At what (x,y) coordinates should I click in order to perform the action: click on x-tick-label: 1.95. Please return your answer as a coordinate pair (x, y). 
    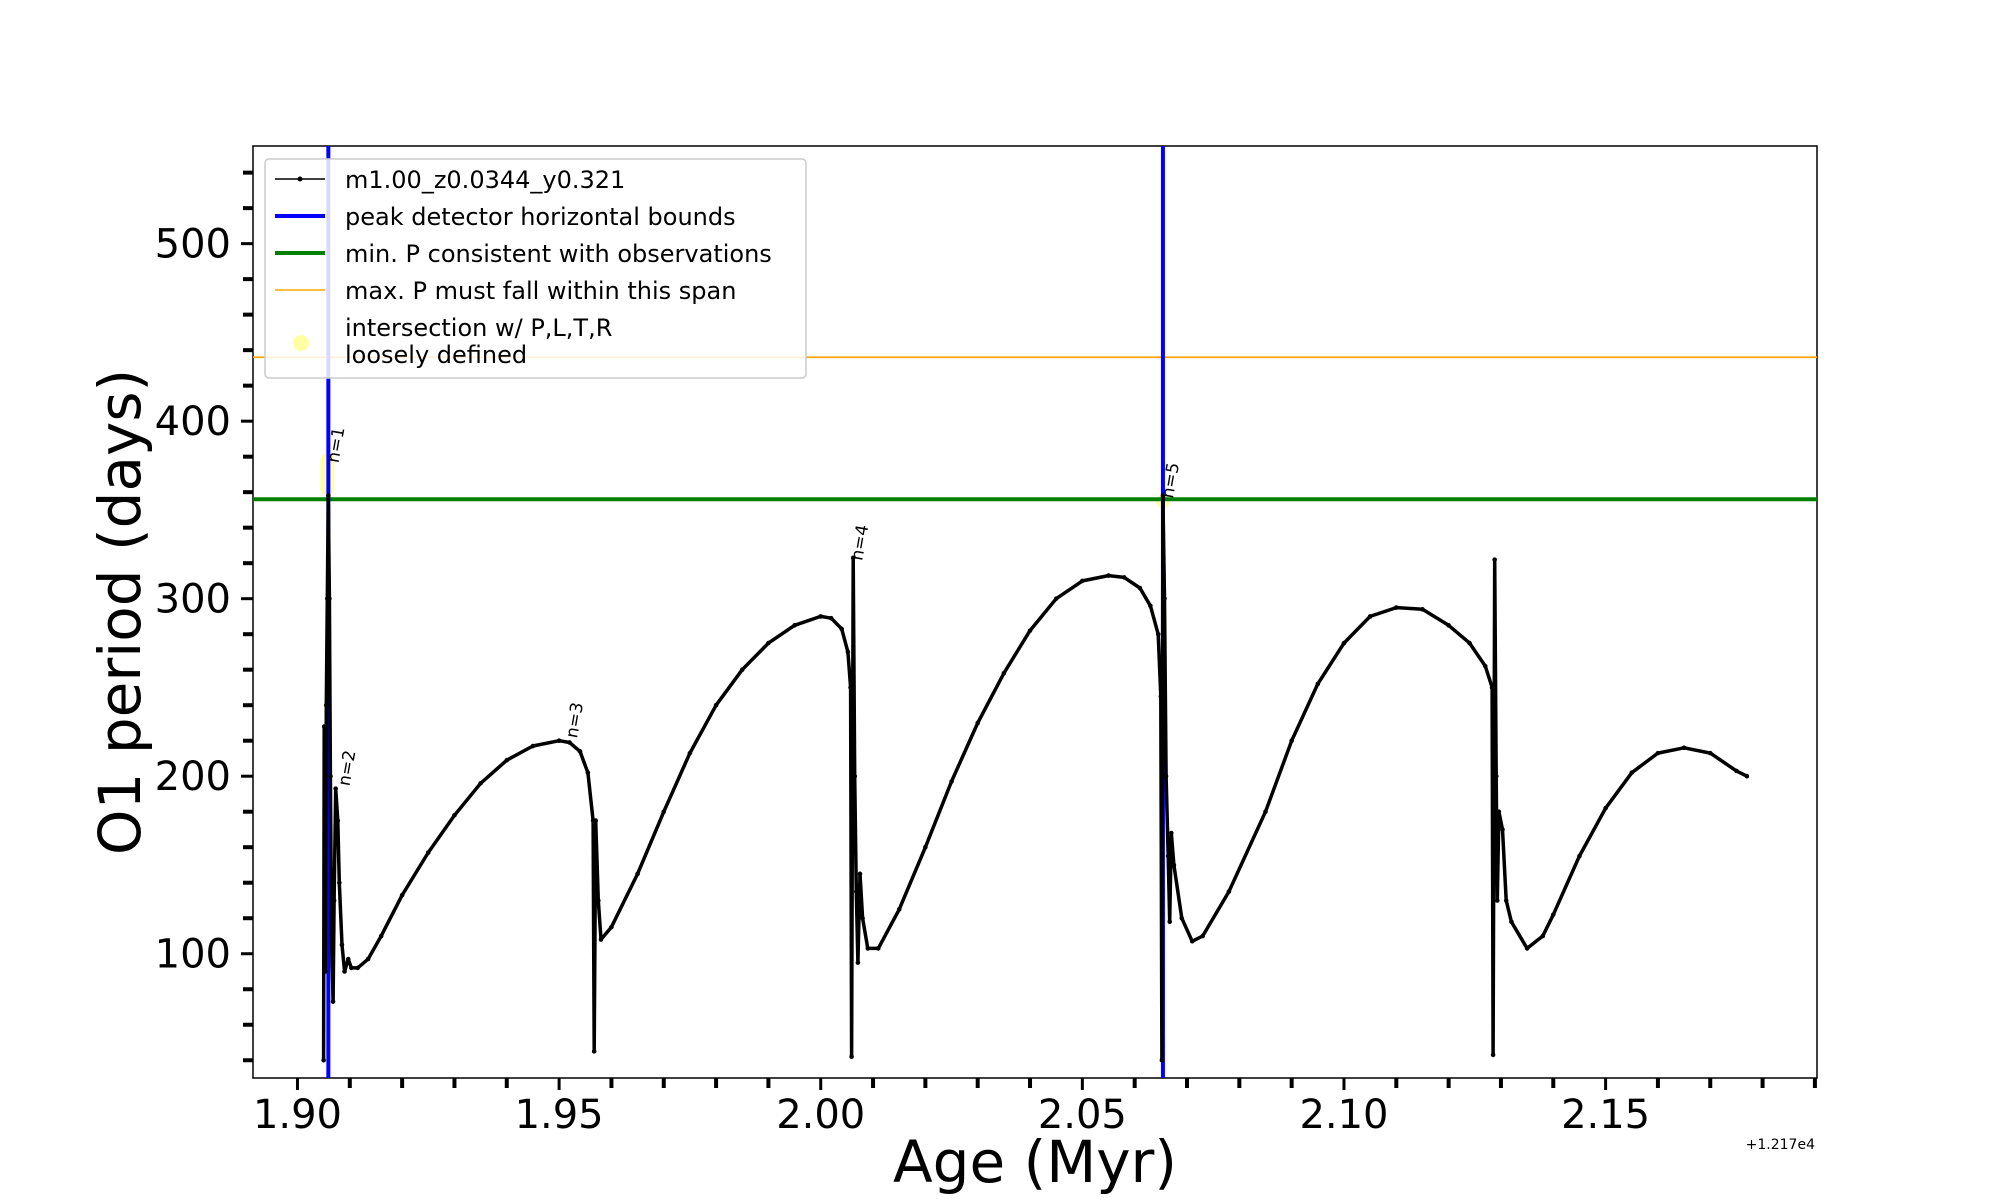
    Looking at the image, I should click on (559, 1115).